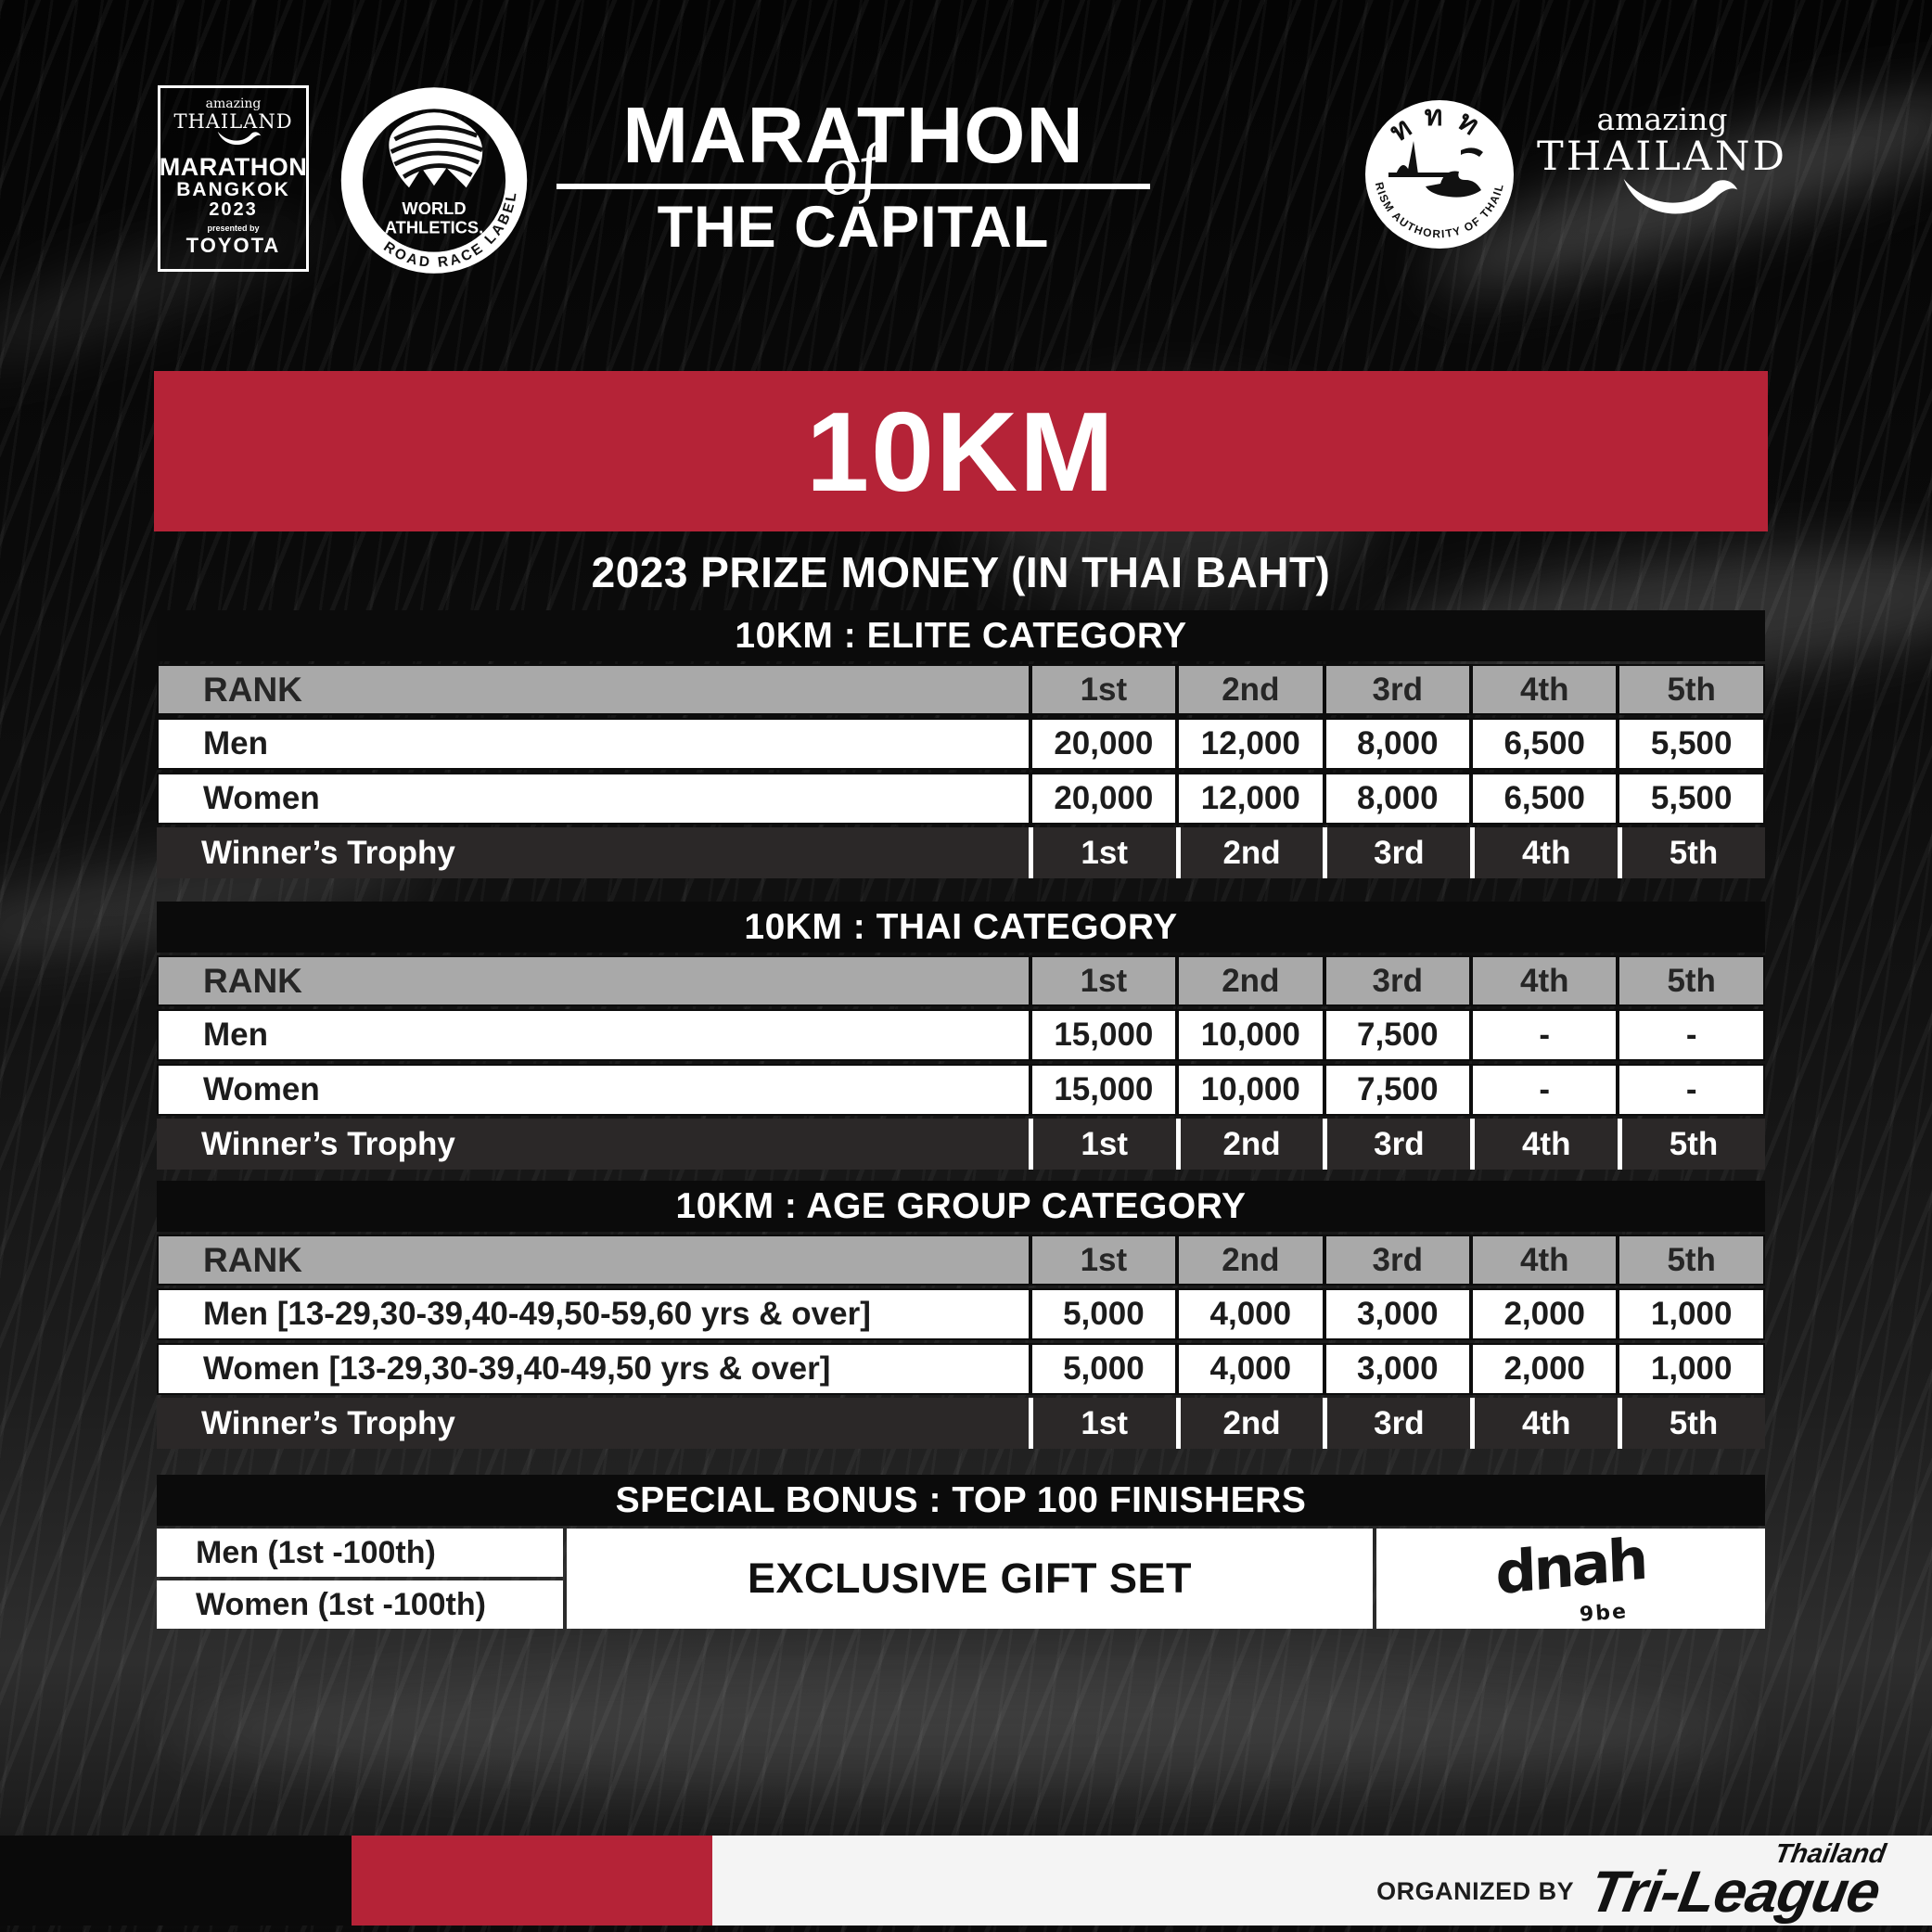 This screenshot has height=1932, width=1932. What do you see at coordinates (1102, 1035) in the screenshot?
I see `prize-cell: 15,000` at bounding box center [1102, 1035].